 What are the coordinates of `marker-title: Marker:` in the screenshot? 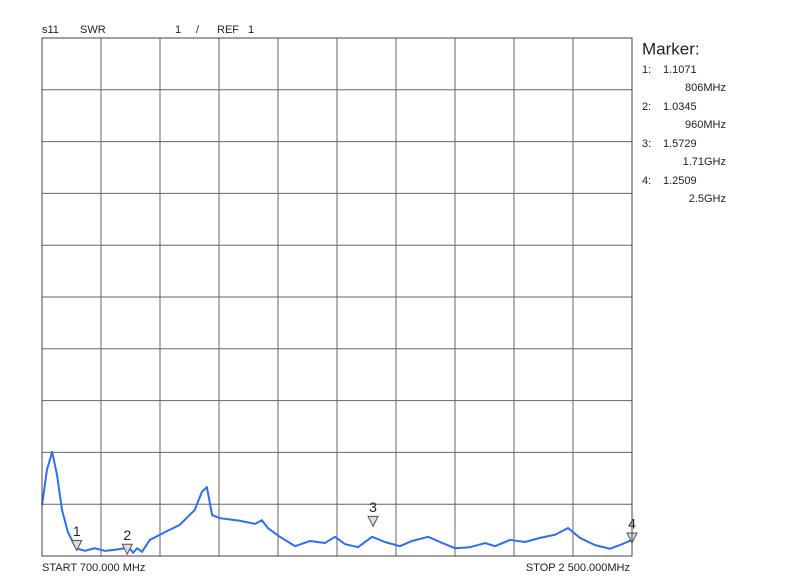 It's located at (671, 48).